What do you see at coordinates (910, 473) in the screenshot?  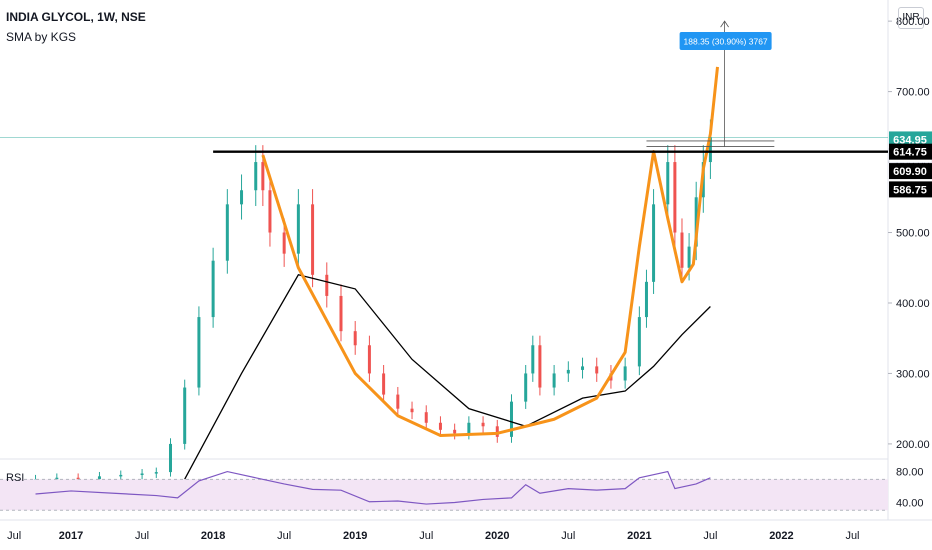 I see `rsi-tick-label: 80.00` at bounding box center [910, 473].